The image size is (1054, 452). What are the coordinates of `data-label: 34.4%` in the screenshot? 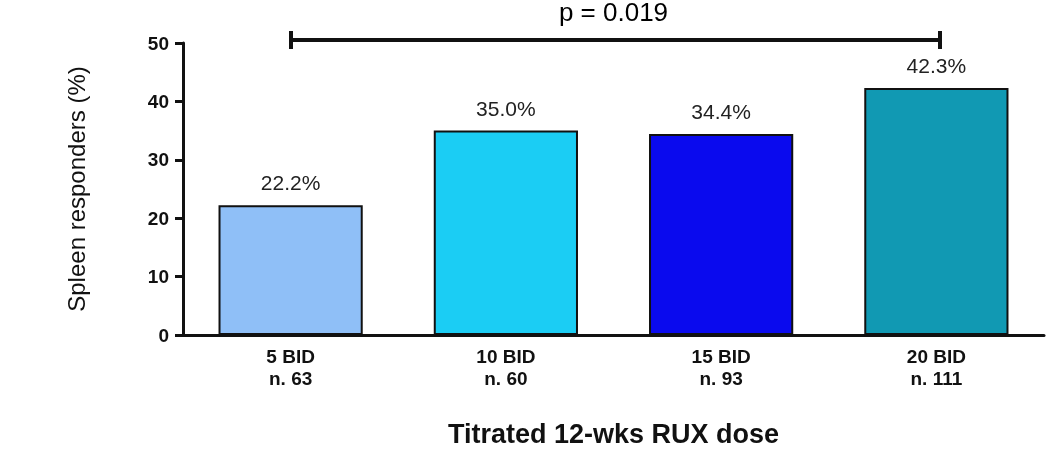 It's located at (721, 112).